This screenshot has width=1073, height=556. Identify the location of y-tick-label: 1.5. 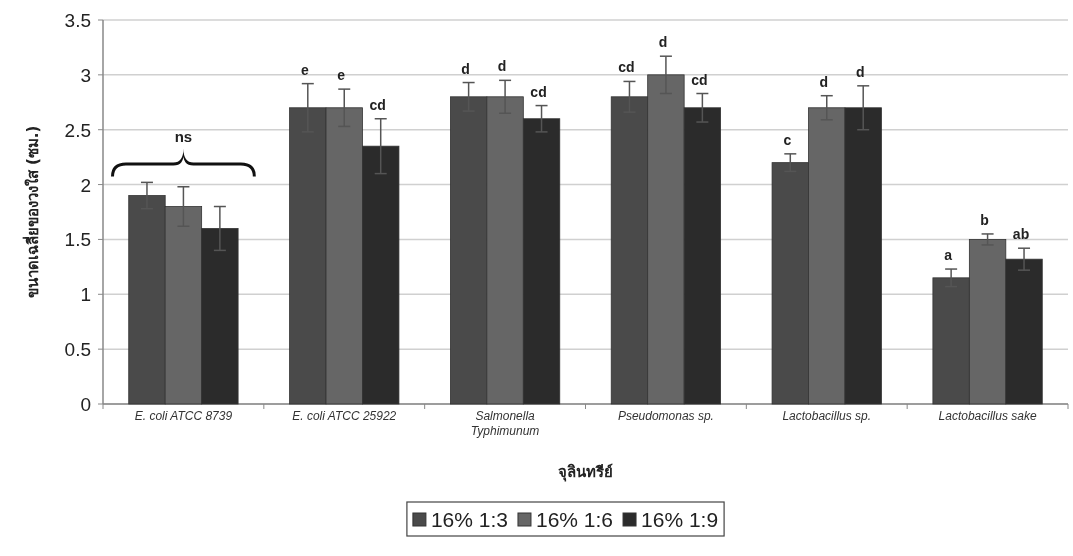
(77, 240).